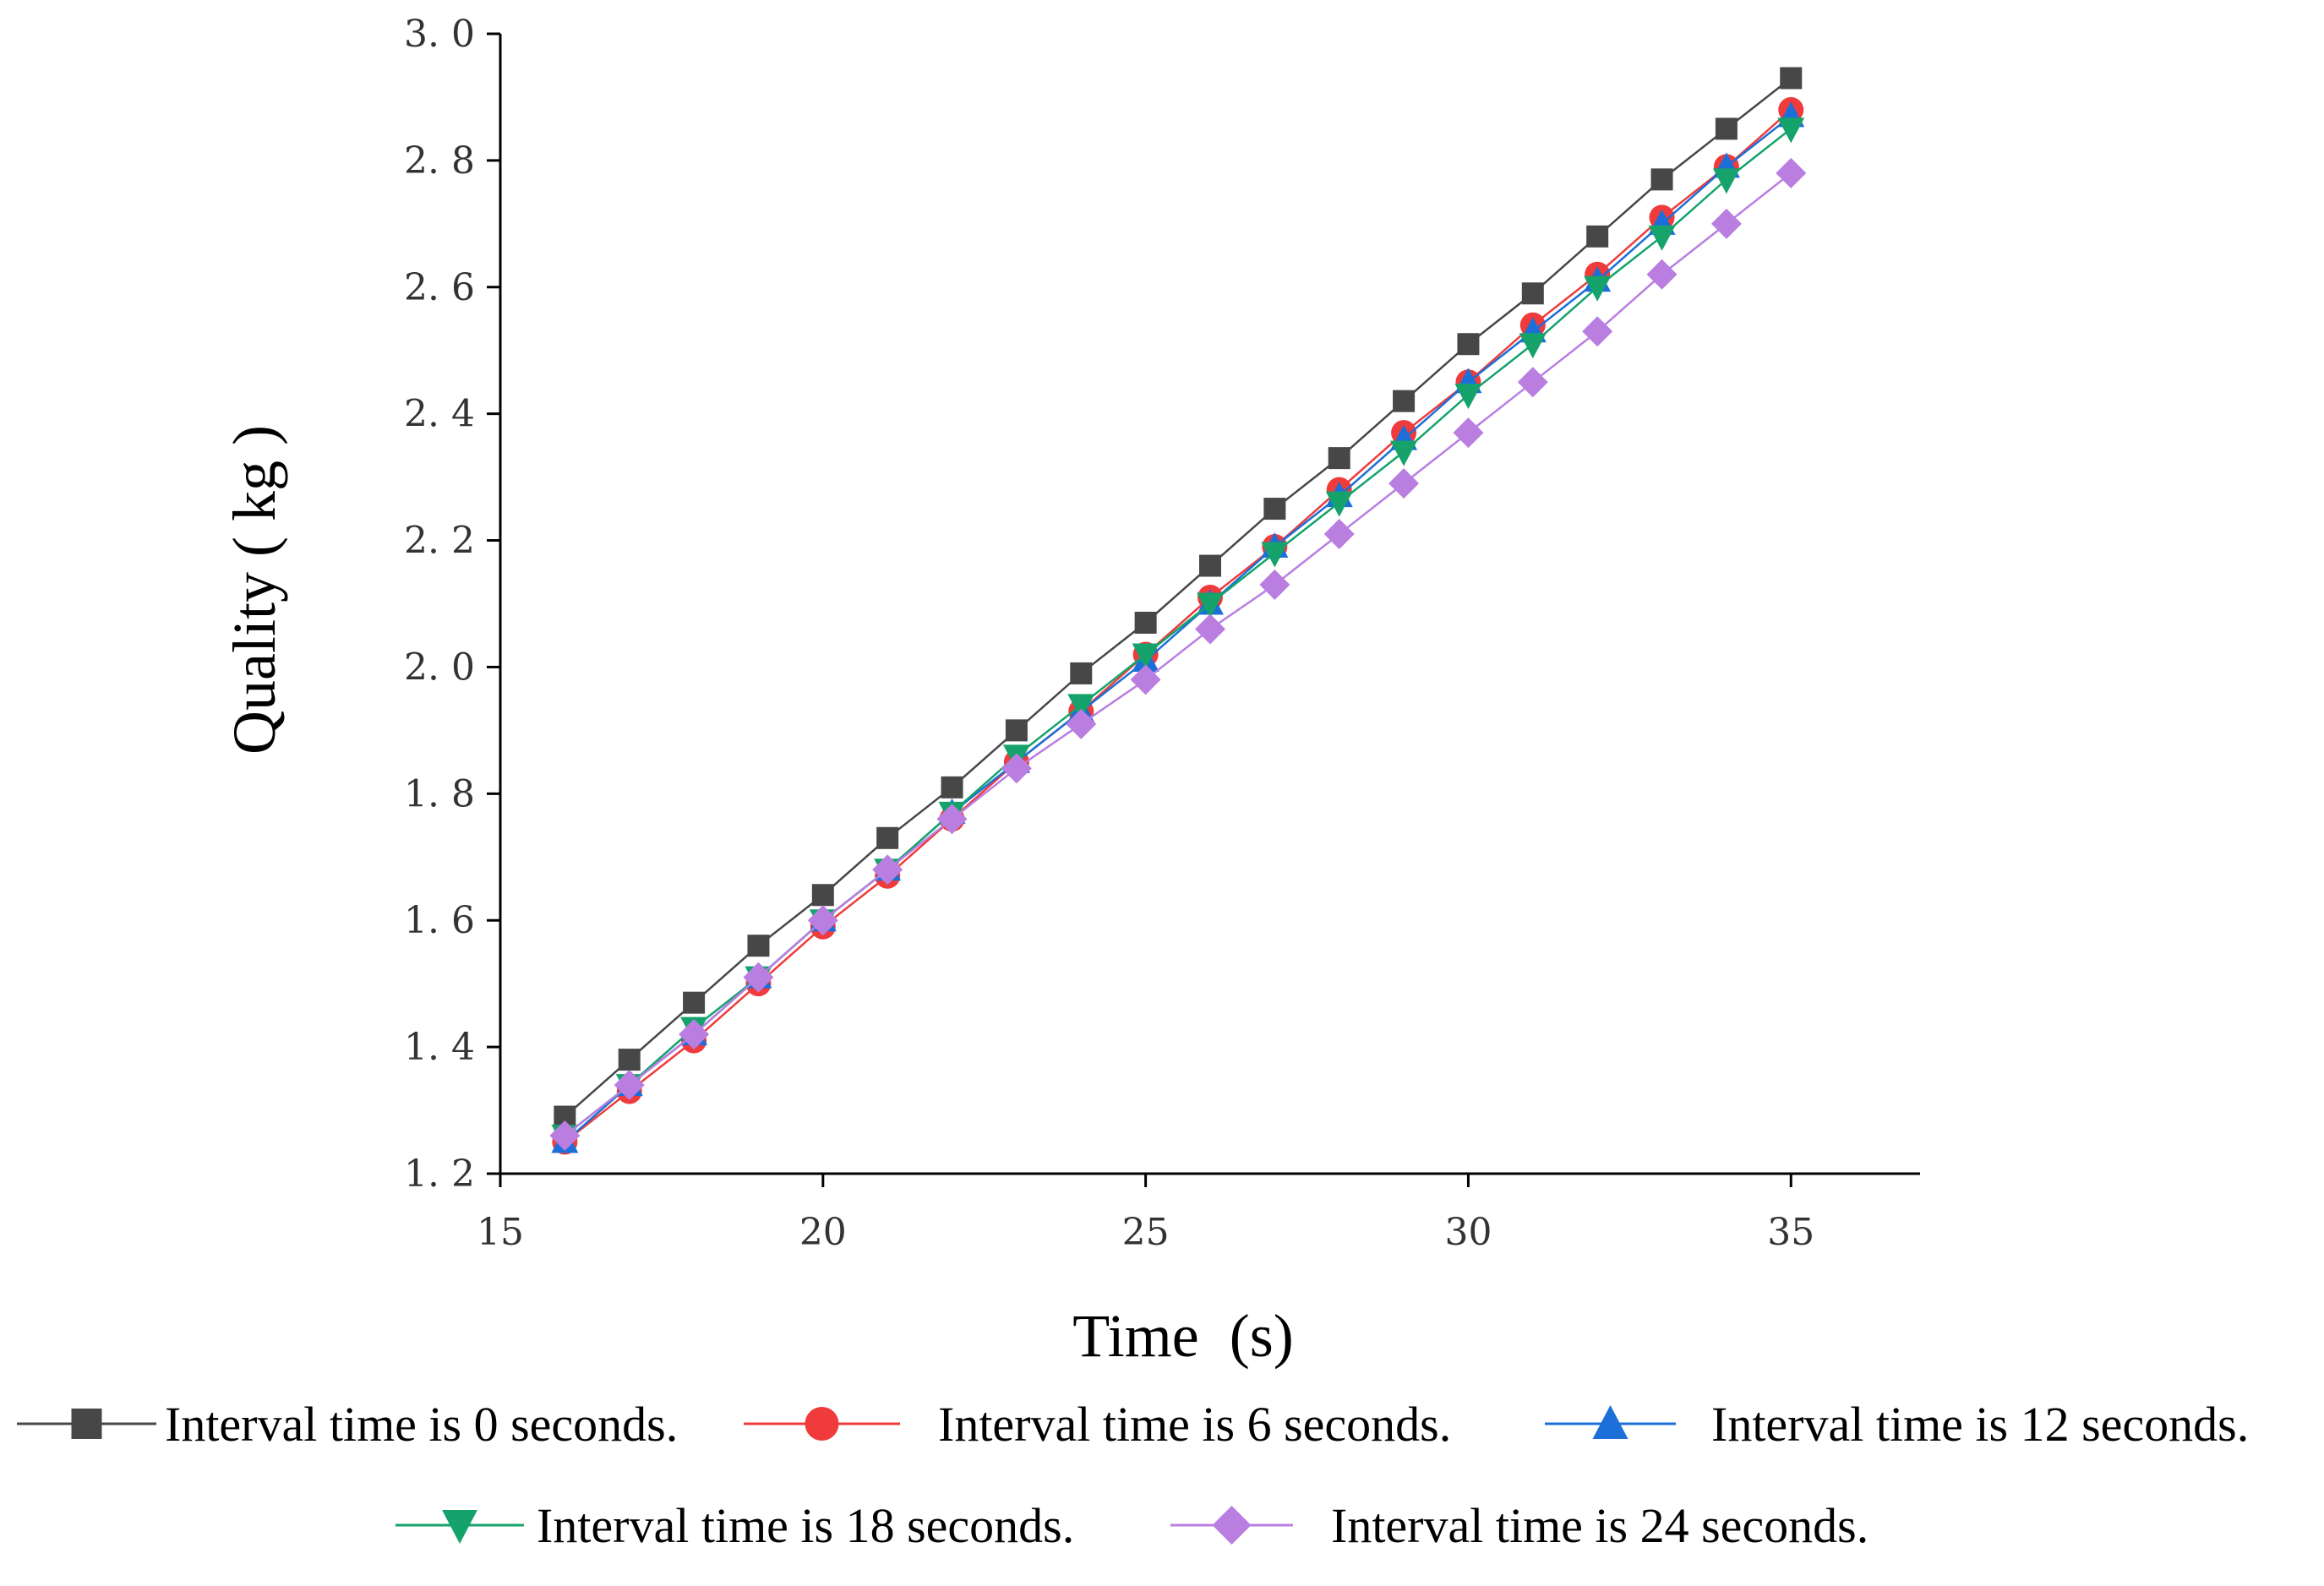  What do you see at coordinates (1980, 1424) in the screenshot?
I see `legend-label: Interval time is 12 seconds.` at bounding box center [1980, 1424].